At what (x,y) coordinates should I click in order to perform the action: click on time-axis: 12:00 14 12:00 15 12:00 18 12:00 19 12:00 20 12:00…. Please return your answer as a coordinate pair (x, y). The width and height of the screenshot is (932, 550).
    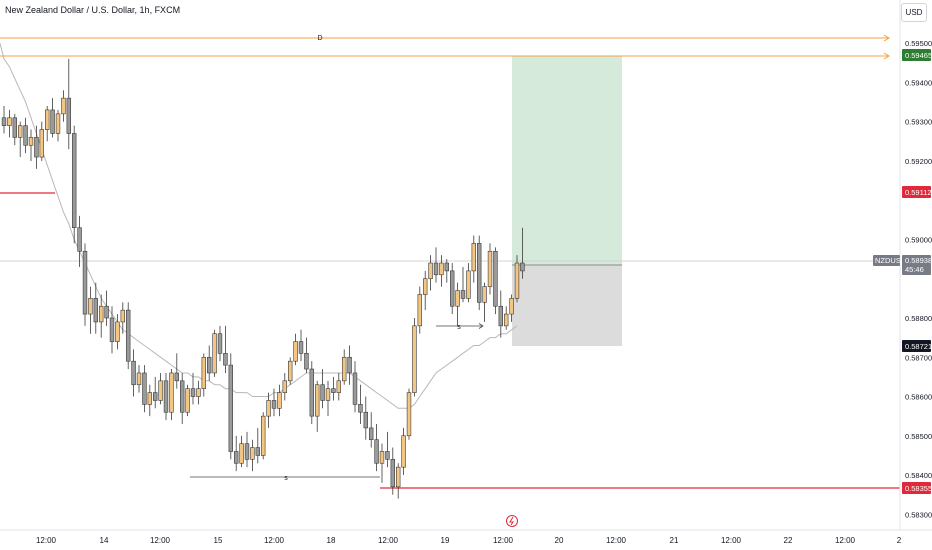
    Looking at the image, I should click on (469, 540).